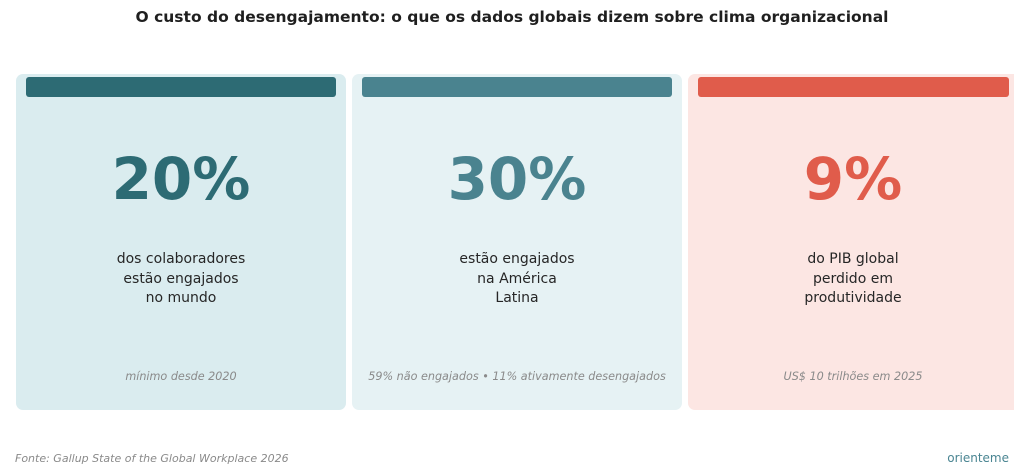  Describe the element at coordinates (853, 298) in the screenshot. I see `stat-description-line: produtividade` at that location.